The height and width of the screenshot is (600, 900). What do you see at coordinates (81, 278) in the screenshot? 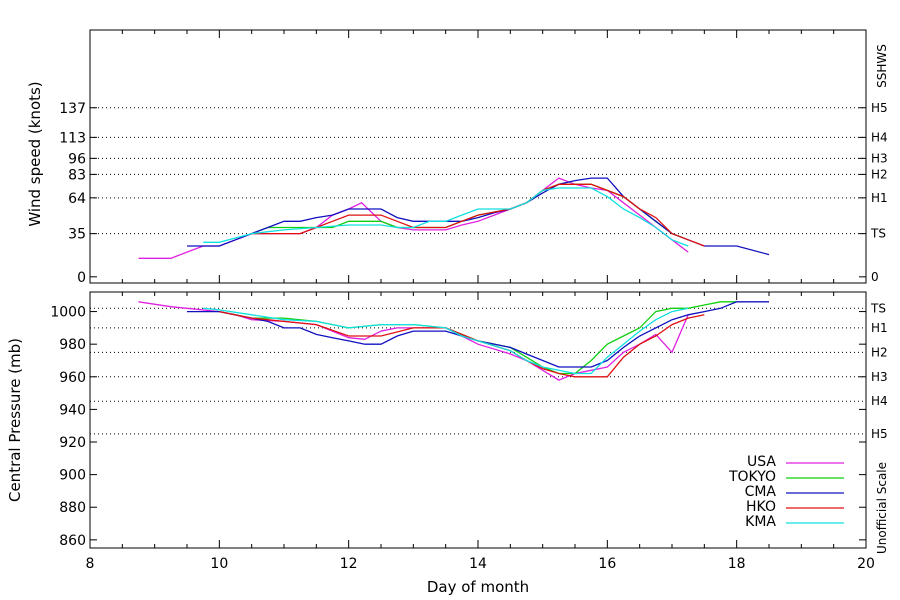
I see `wind-y-tick-label-0: 0` at bounding box center [81, 278].